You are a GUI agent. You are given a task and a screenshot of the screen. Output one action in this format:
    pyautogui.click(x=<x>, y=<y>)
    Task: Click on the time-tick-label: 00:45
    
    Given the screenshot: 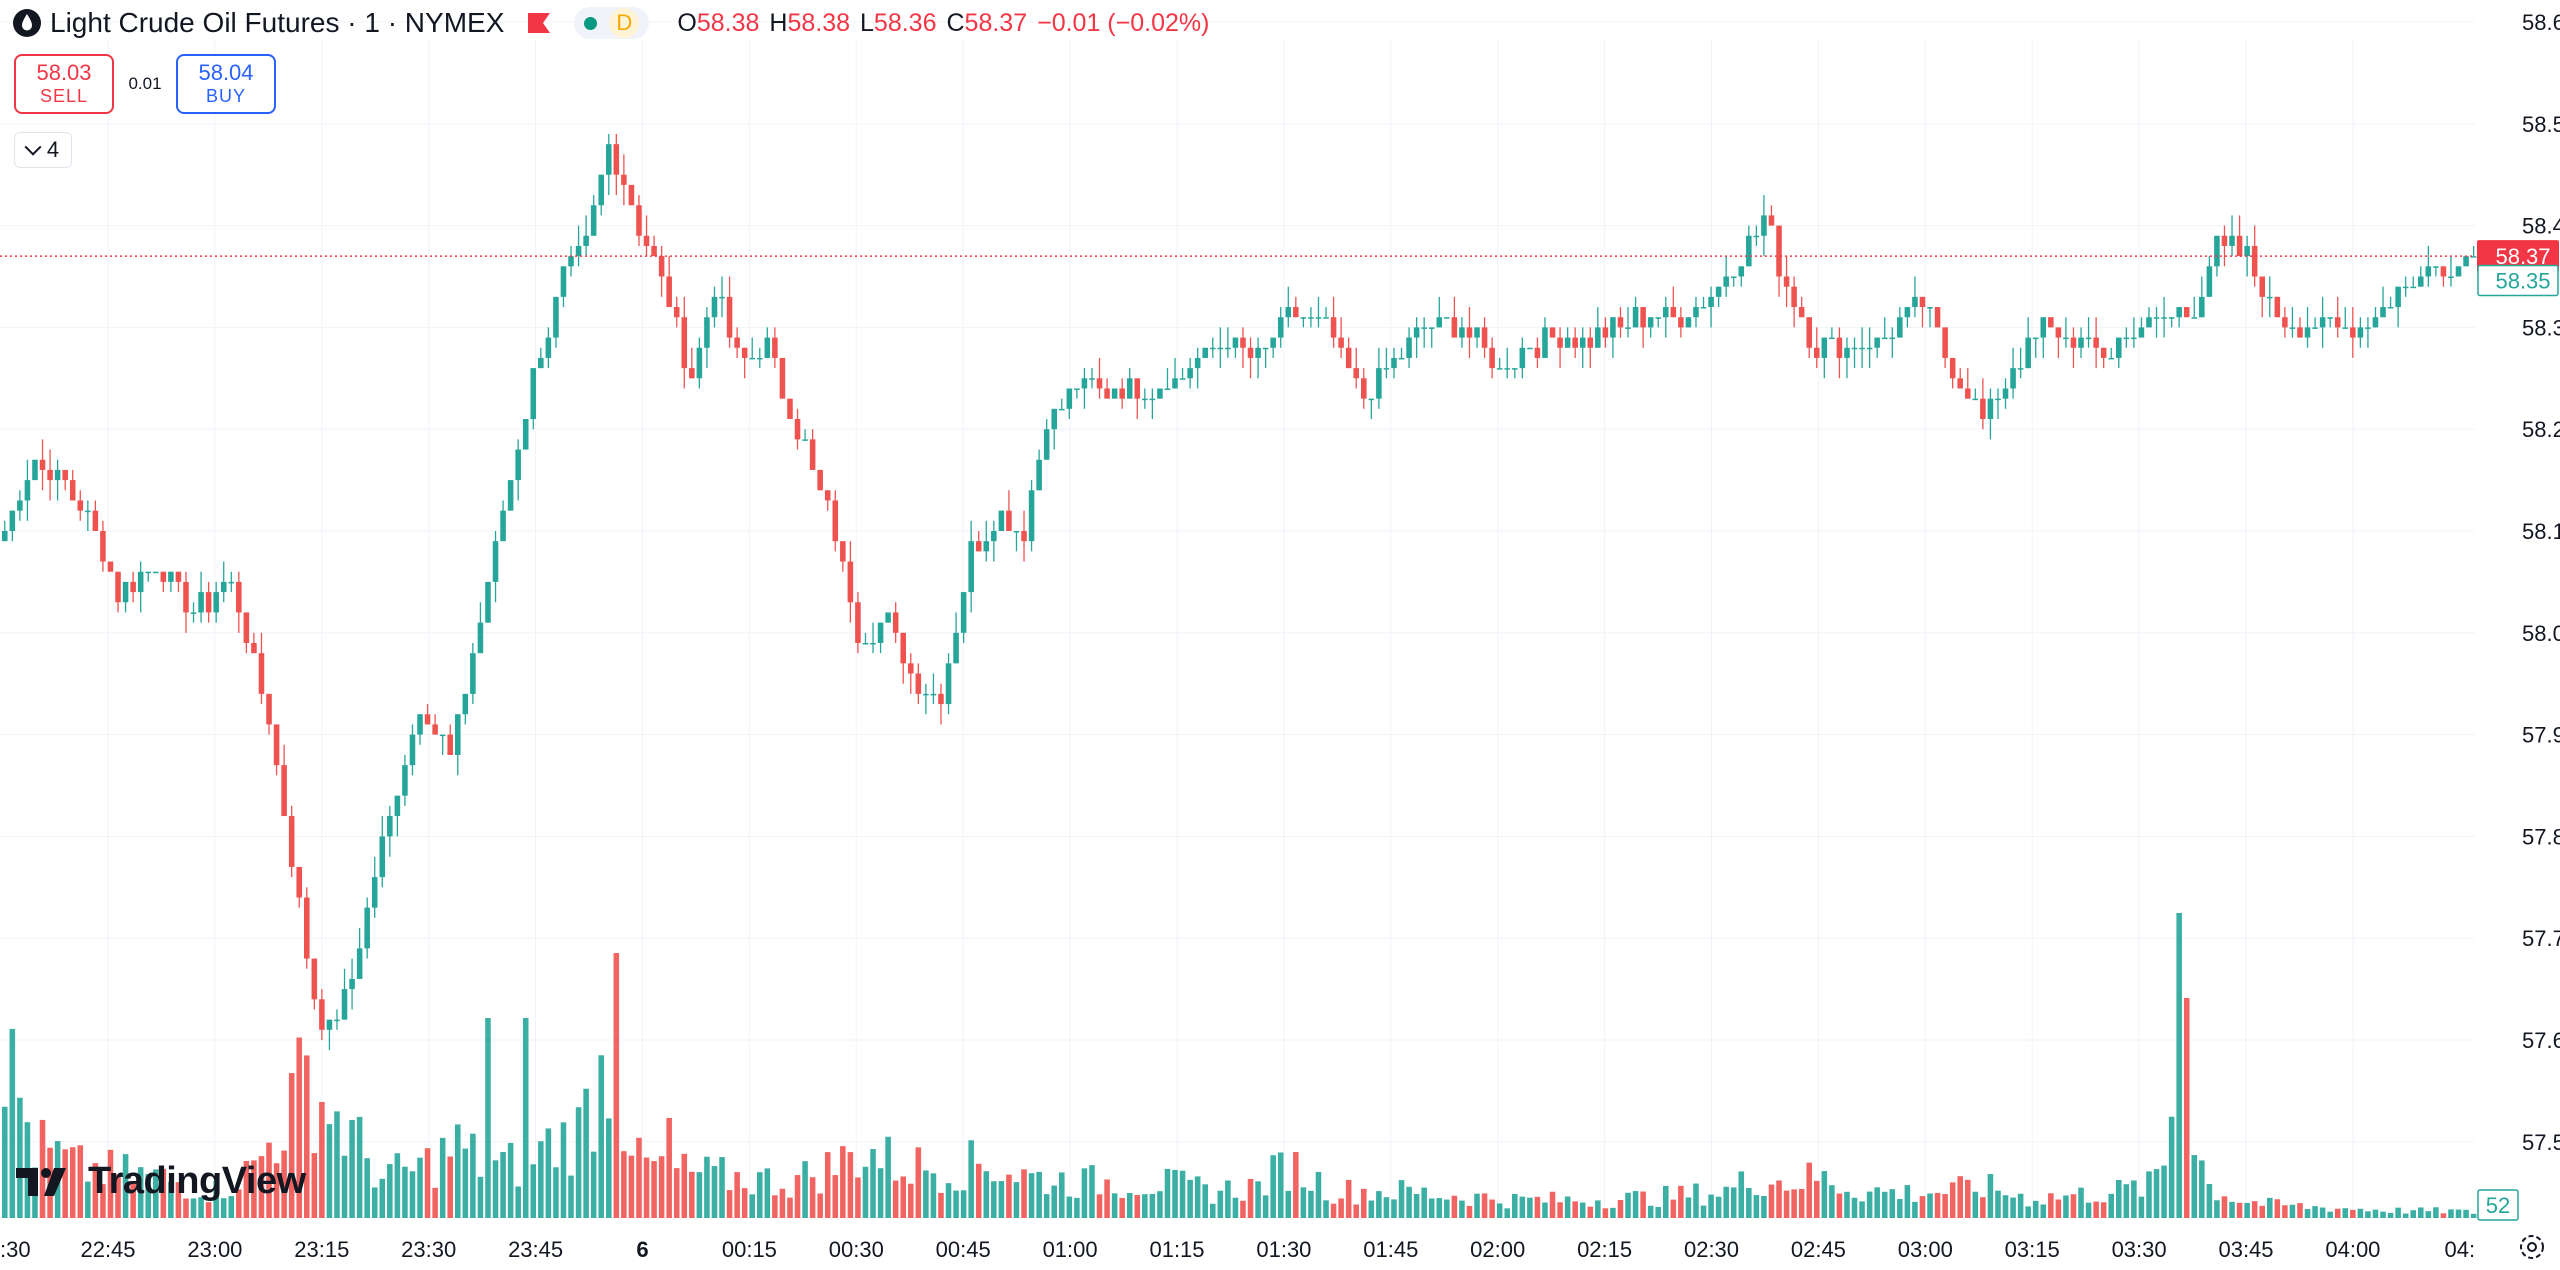 What is the action you would take?
    pyautogui.click(x=963, y=1249)
    